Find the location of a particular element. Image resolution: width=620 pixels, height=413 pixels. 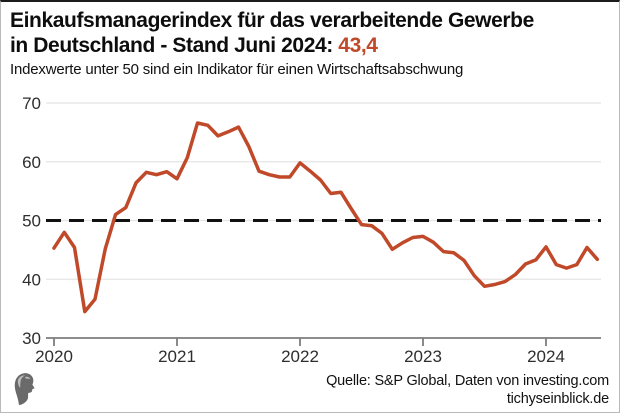

tichys-einblick-head-logo is located at coordinates (24, 389).